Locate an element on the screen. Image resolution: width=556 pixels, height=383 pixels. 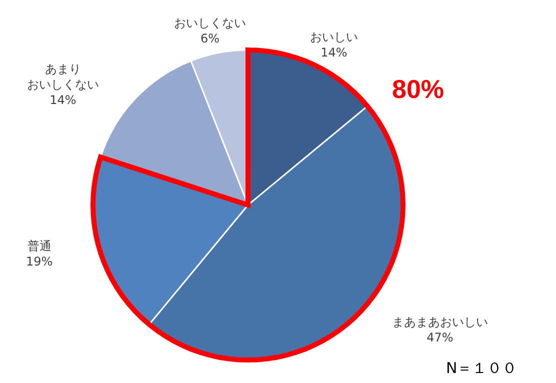
data-label: 6% is located at coordinates (210, 39).